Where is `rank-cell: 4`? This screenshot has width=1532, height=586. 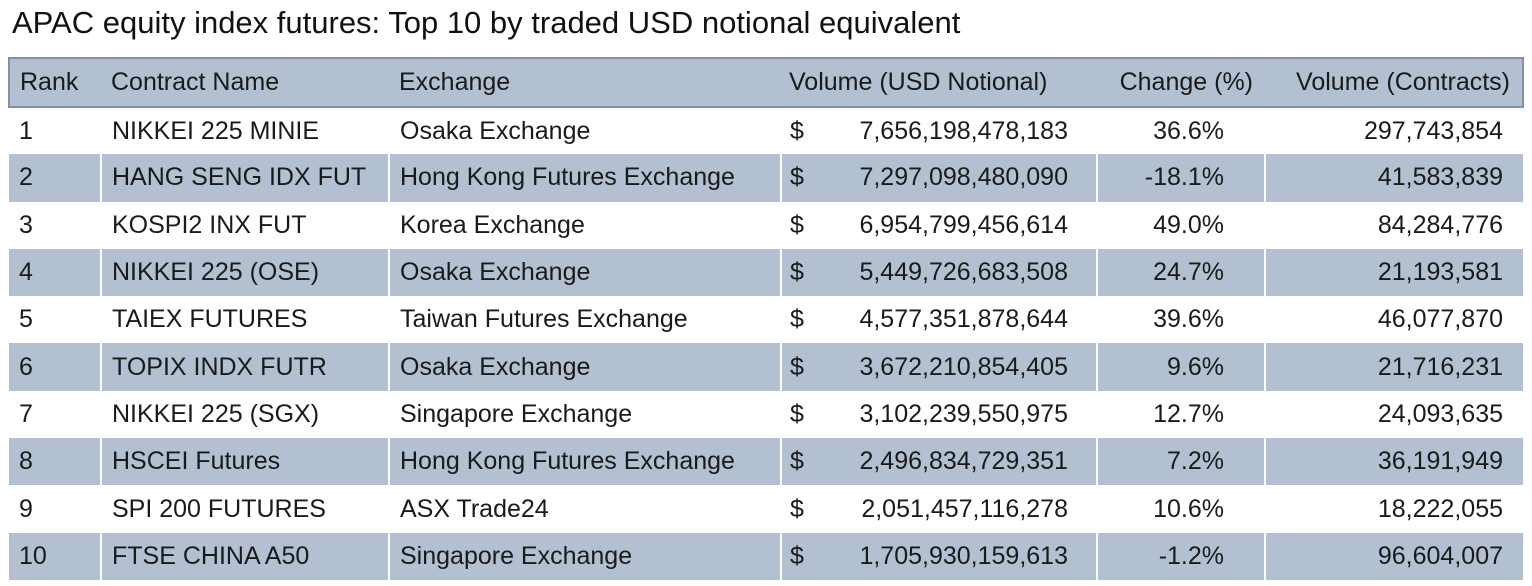
rank-cell: 4 is located at coordinates (55, 272).